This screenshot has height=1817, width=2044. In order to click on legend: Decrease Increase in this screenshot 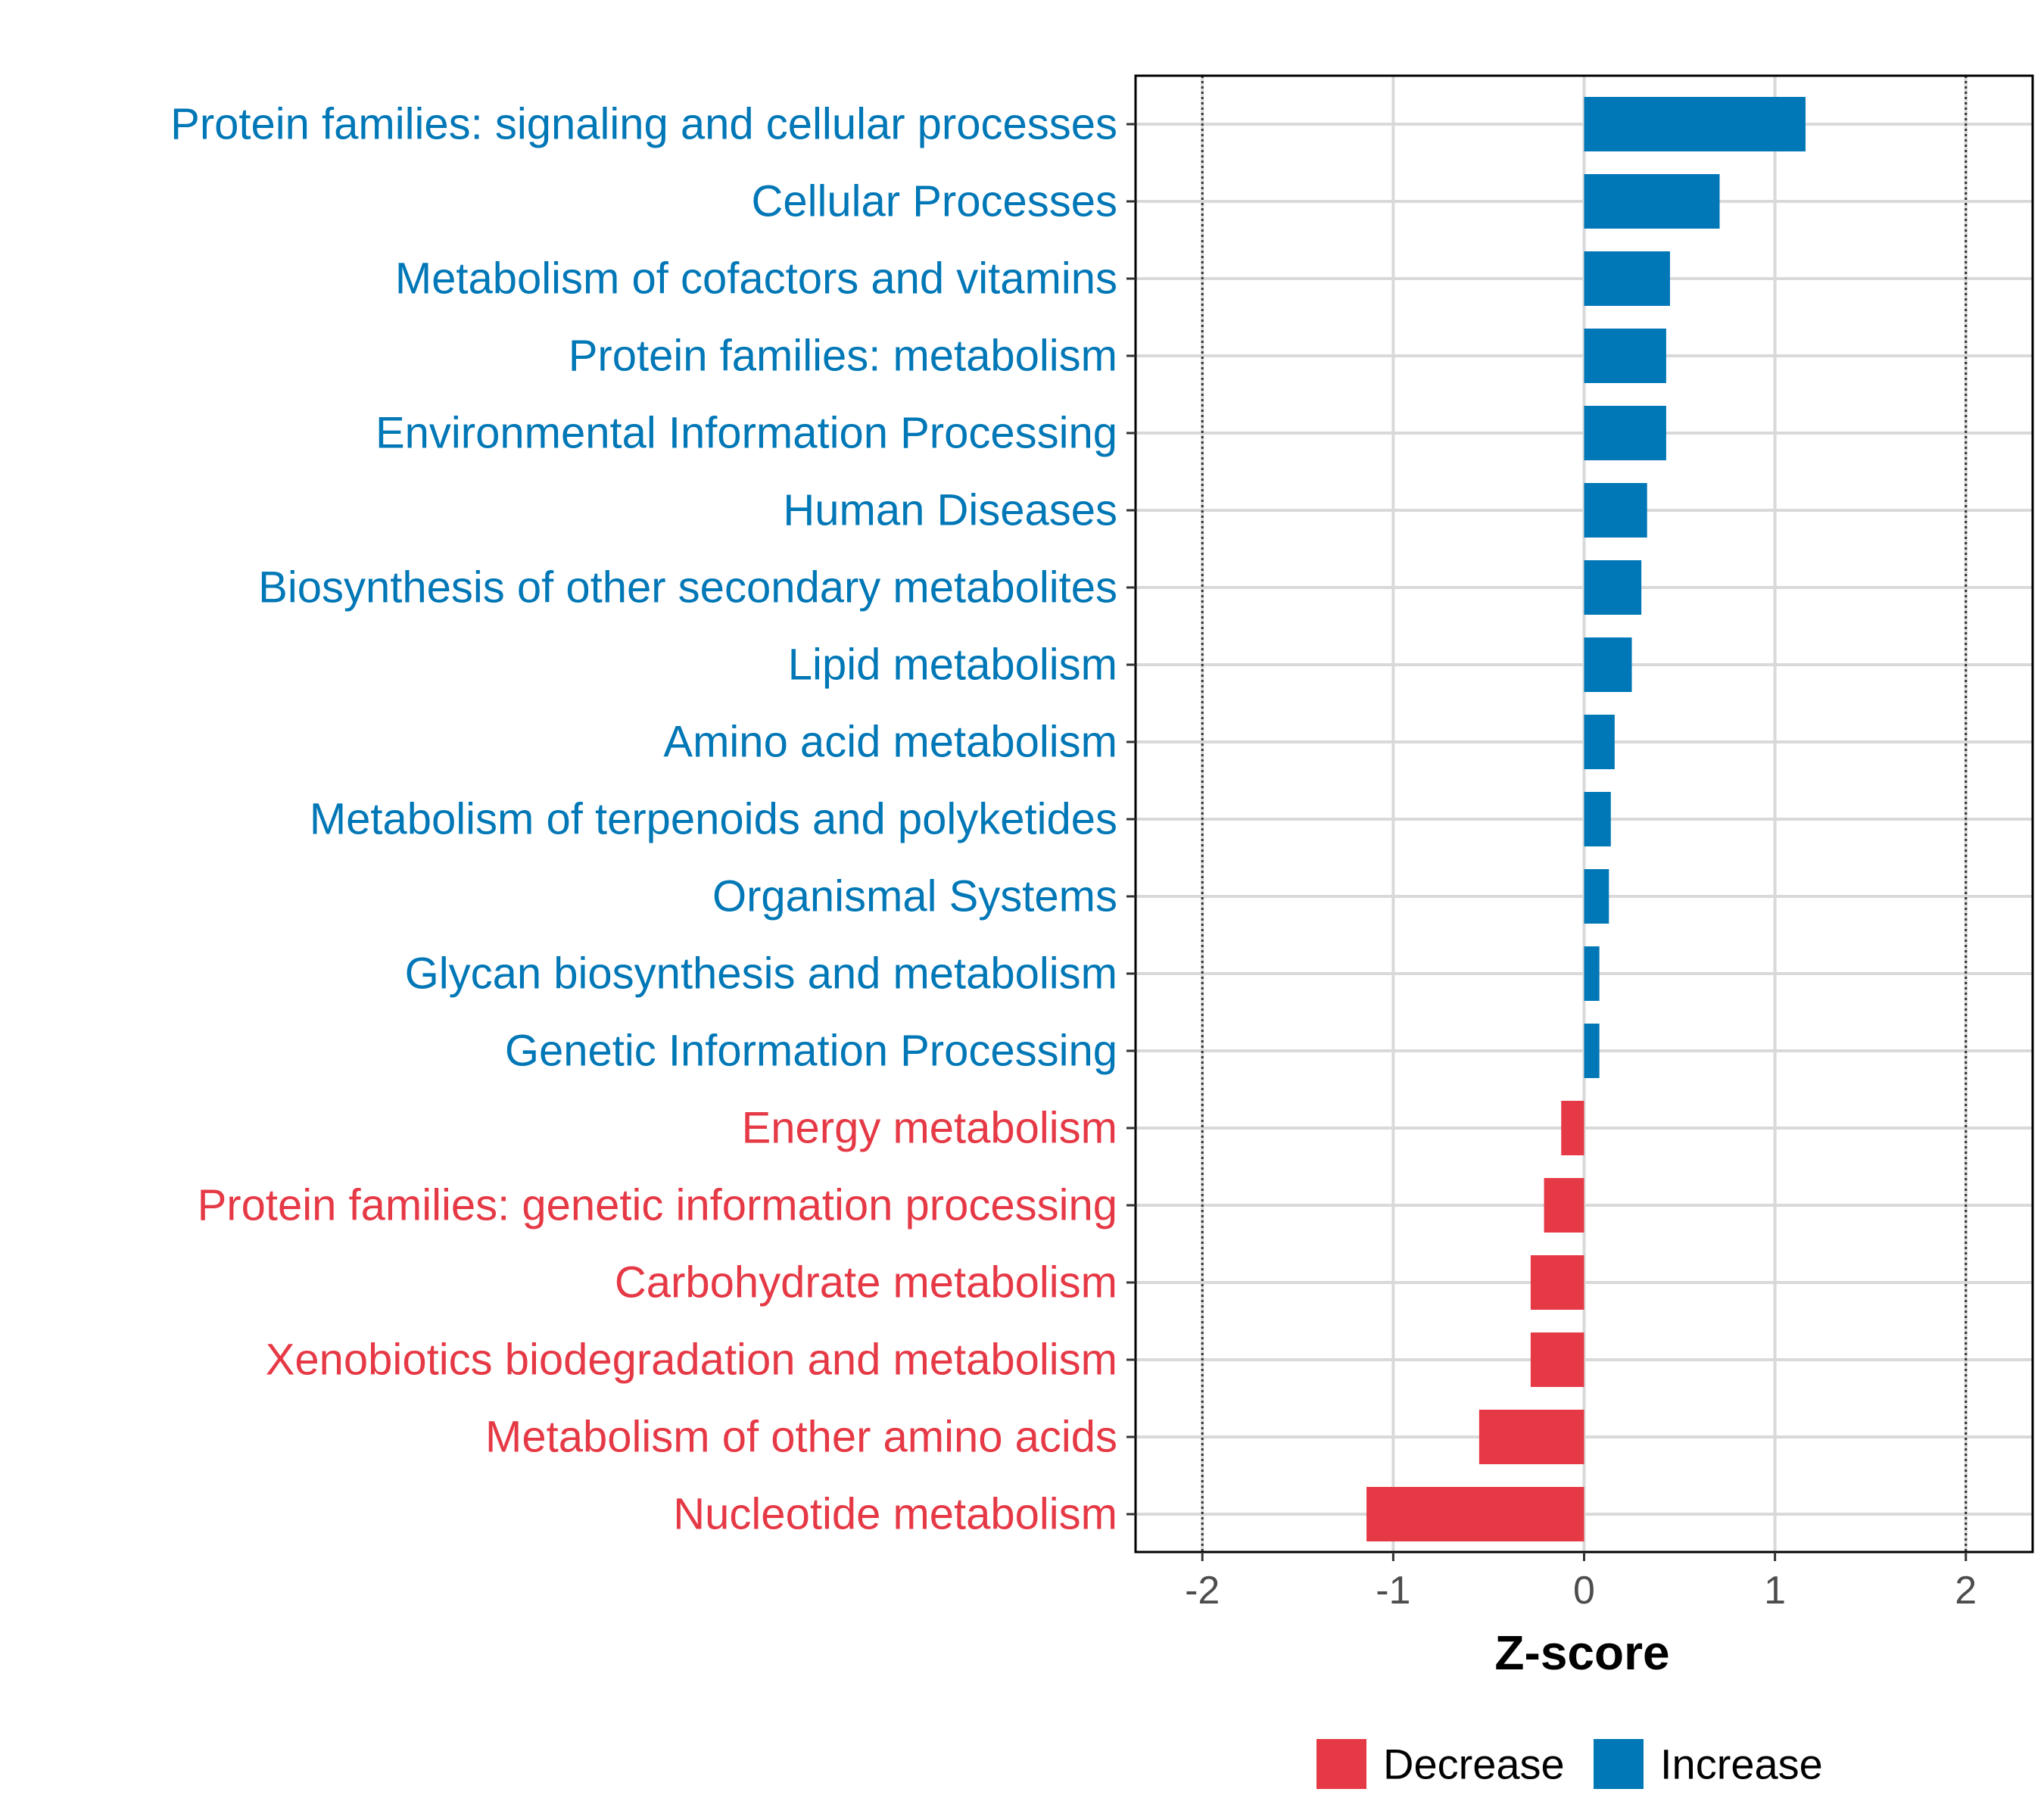, I will do `click(1569, 1764)`.